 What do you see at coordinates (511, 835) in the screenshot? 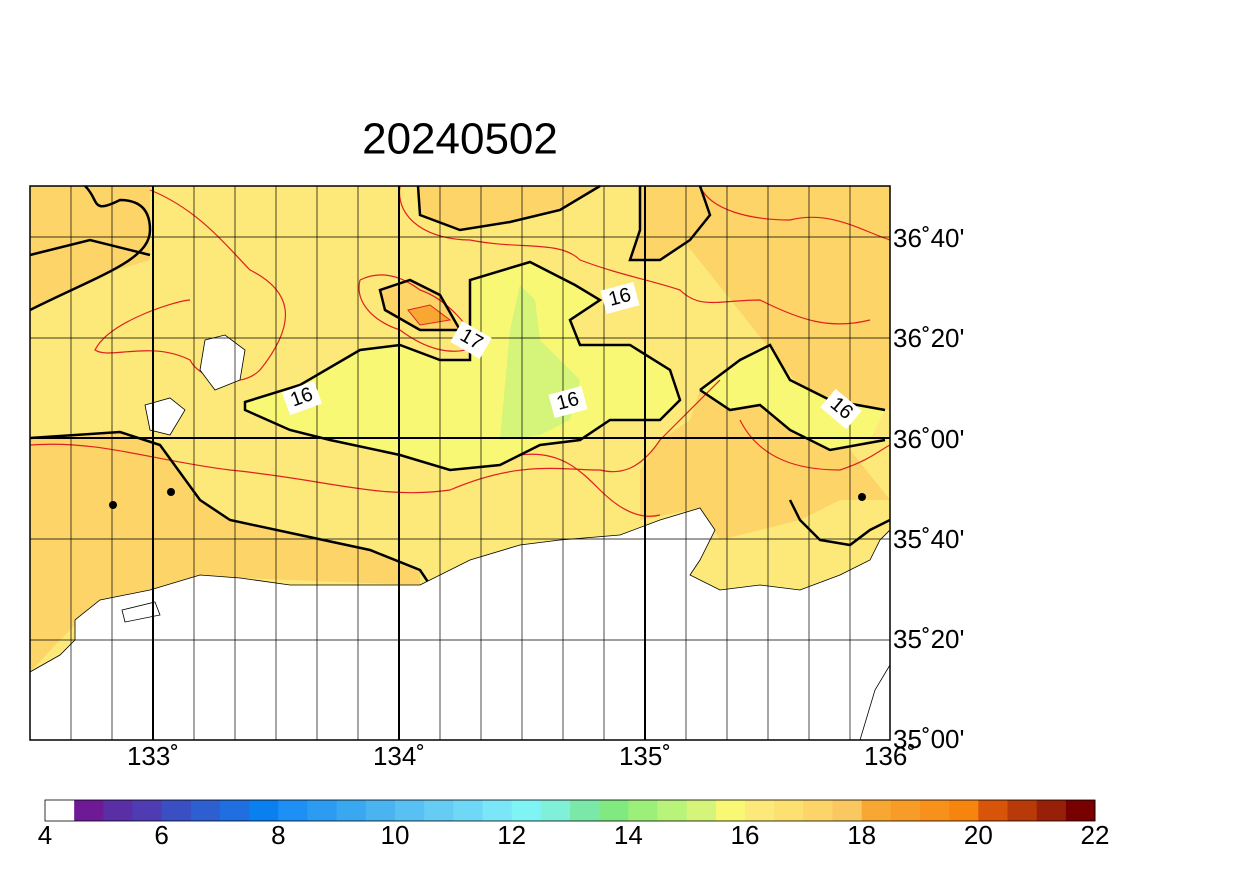
I see `colorbar-tick-label: 12` at bounding box center [511, 835].